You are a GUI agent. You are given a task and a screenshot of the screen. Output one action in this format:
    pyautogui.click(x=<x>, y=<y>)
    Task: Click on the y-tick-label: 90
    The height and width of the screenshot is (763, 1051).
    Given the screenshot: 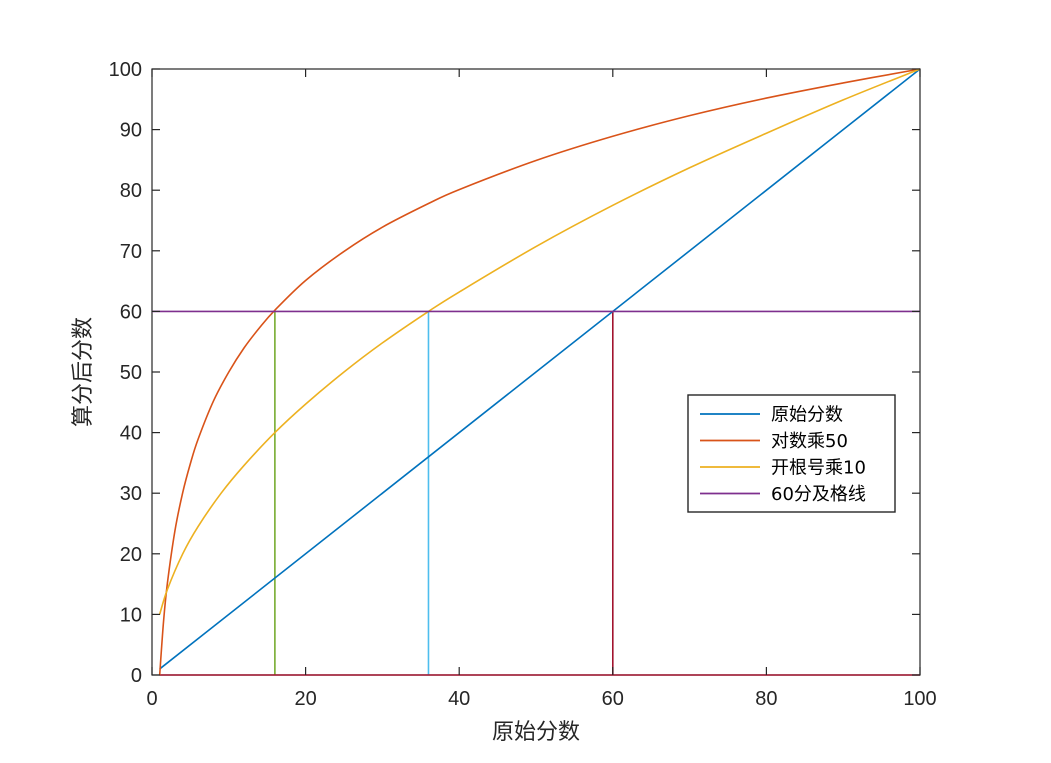 What is the action you would take?
    pyautogui.click(x=131, y=131)
    